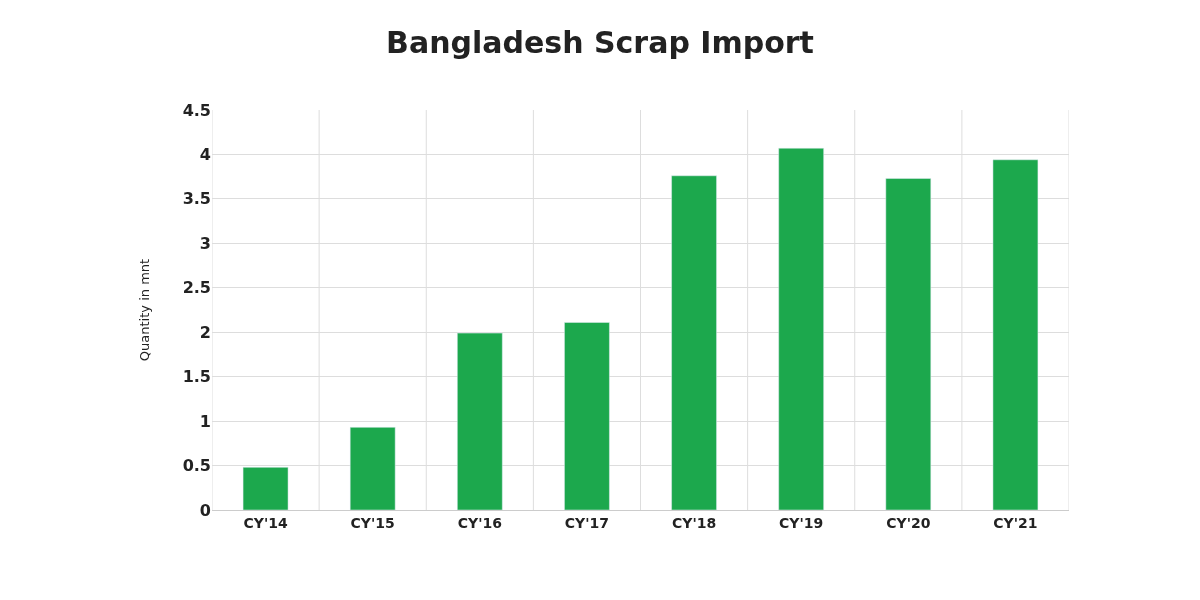 The width and height of the screenshot is (1200, 600). What do you see at coordinates (205, 510) in the screenshot?
I see `y-tick-label: 0` at bounding box center [205, 510].